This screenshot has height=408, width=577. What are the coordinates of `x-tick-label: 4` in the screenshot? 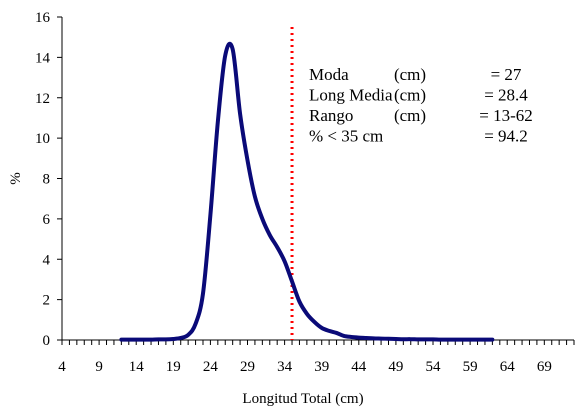 It's located at (62, 367).